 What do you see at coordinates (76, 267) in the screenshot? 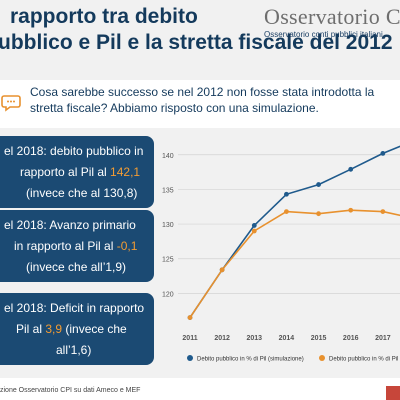
I see `callout-line: (invece che all’1,9)` at bounding box center [76, 267].